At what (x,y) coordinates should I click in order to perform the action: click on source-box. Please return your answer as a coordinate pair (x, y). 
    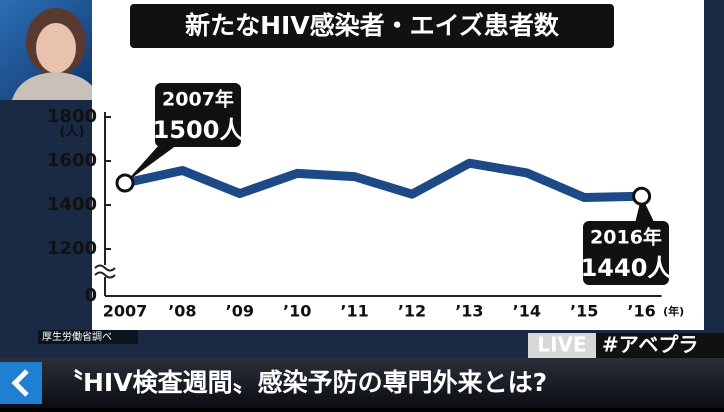
    Looking at the image, I should click on (88, 337).